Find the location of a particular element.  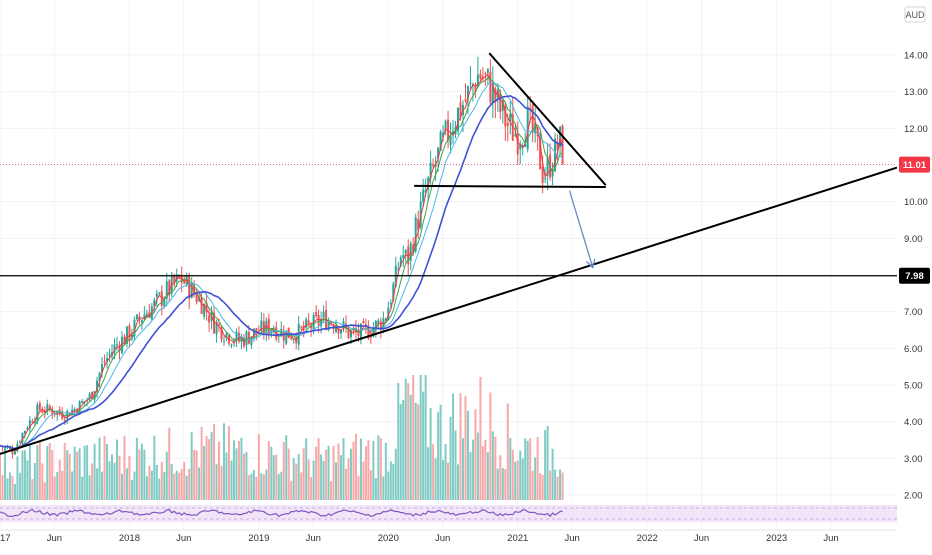

rsi-band is located at coordinates (448, 513).